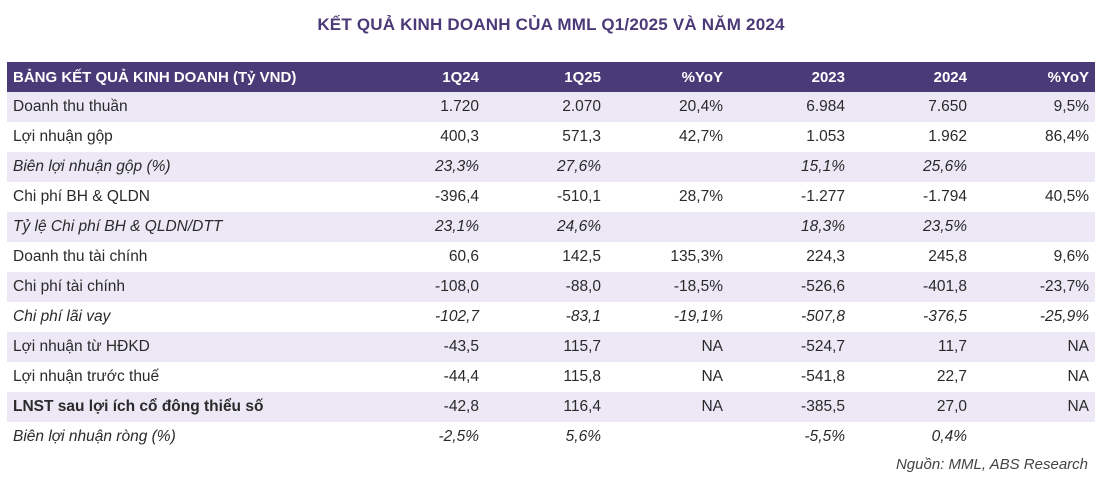 This screenshot has height=477, width=1102. I want to click on row-value: 245,8, so click(947, 256).